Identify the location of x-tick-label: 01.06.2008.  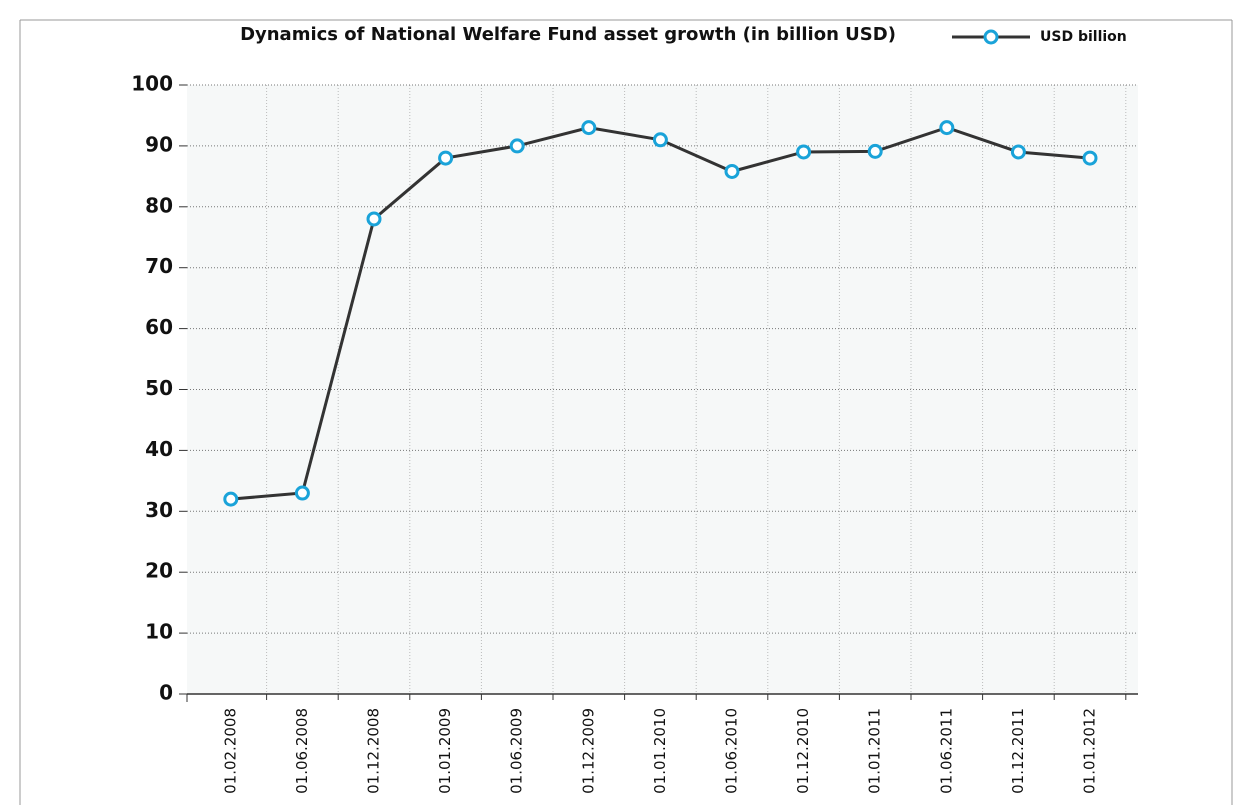
(302, 751).